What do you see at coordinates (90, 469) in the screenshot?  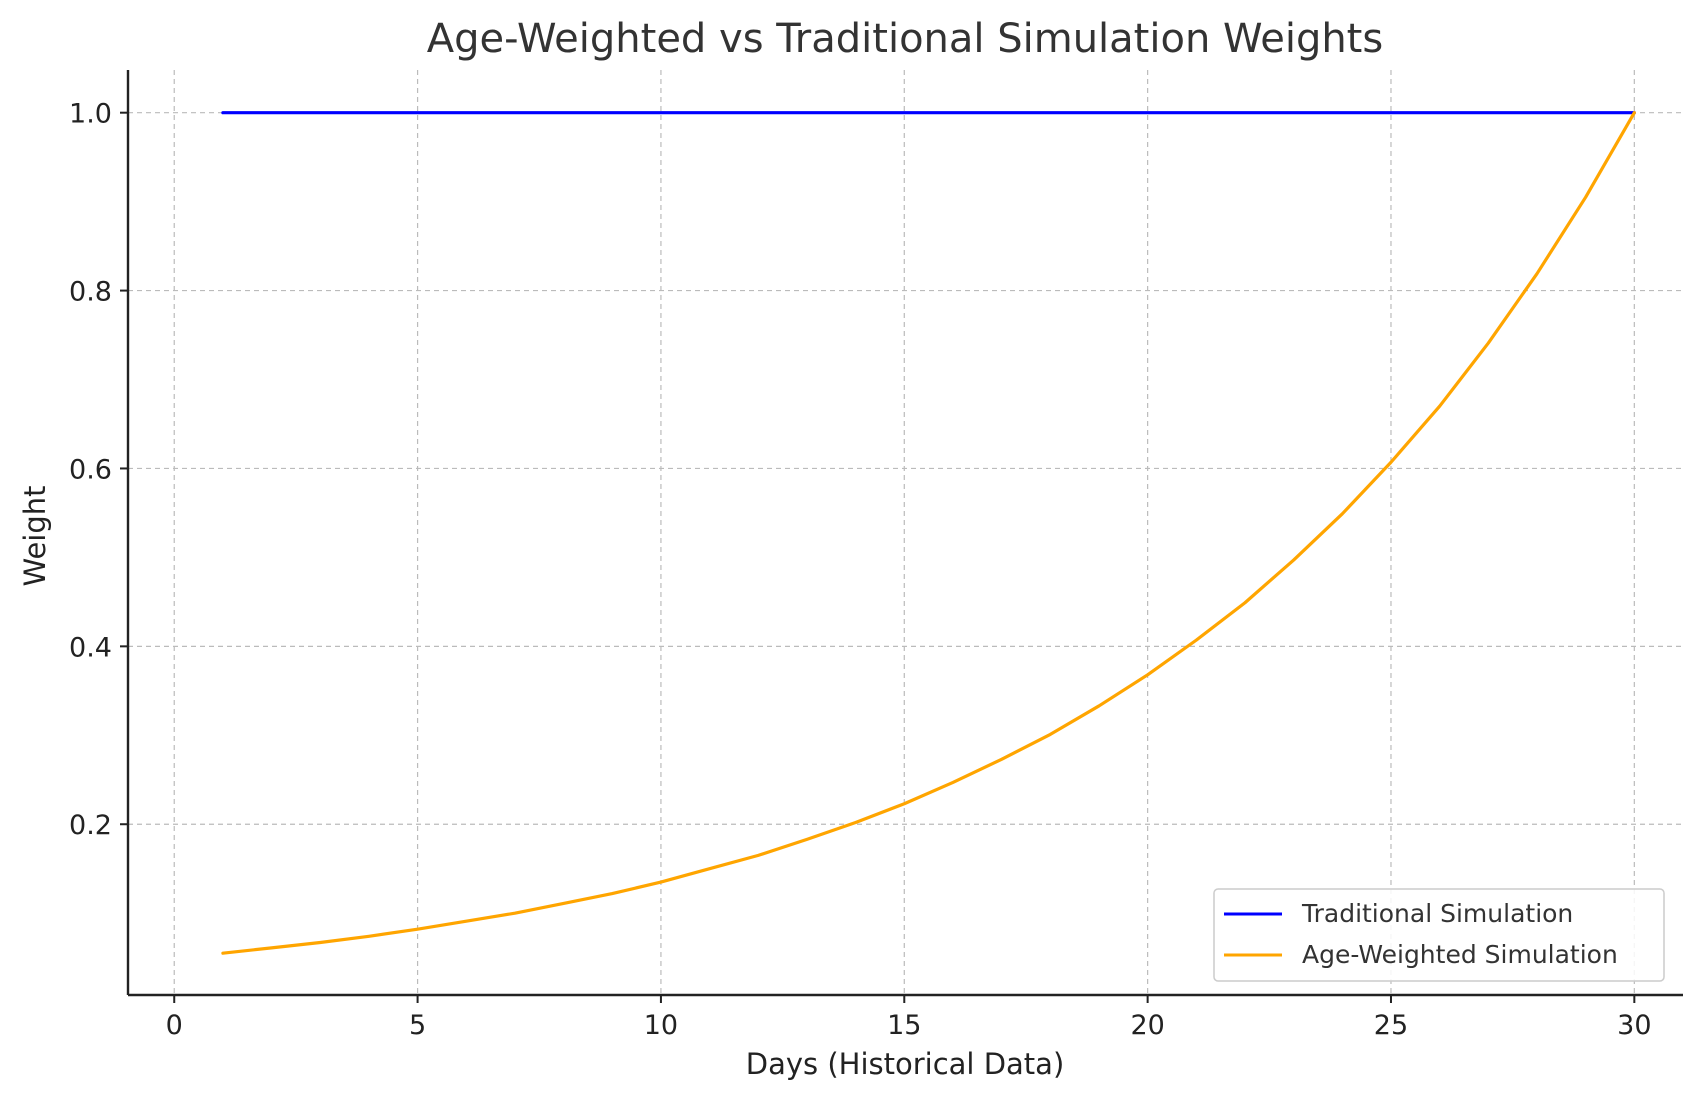 I see `y-tick-label: 0.6` at bounding box center [90, 469].